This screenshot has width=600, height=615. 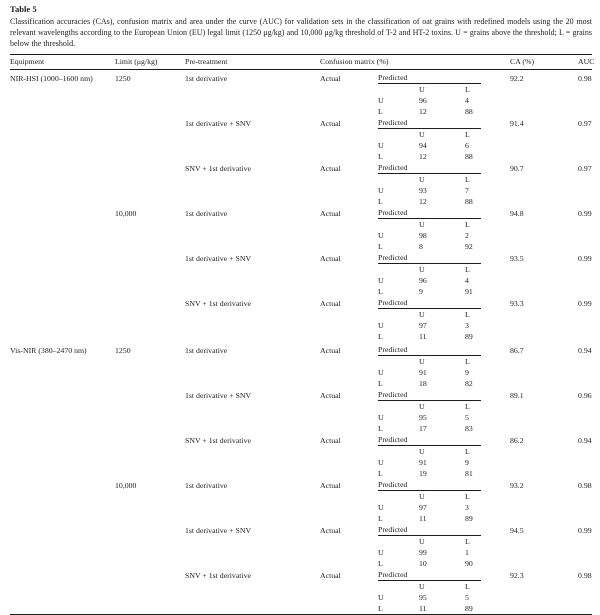 What do you see at coordinates (429, 350) in the screenshot?
I see `predicted-label: Predicted` at bounding box center [429, 350].